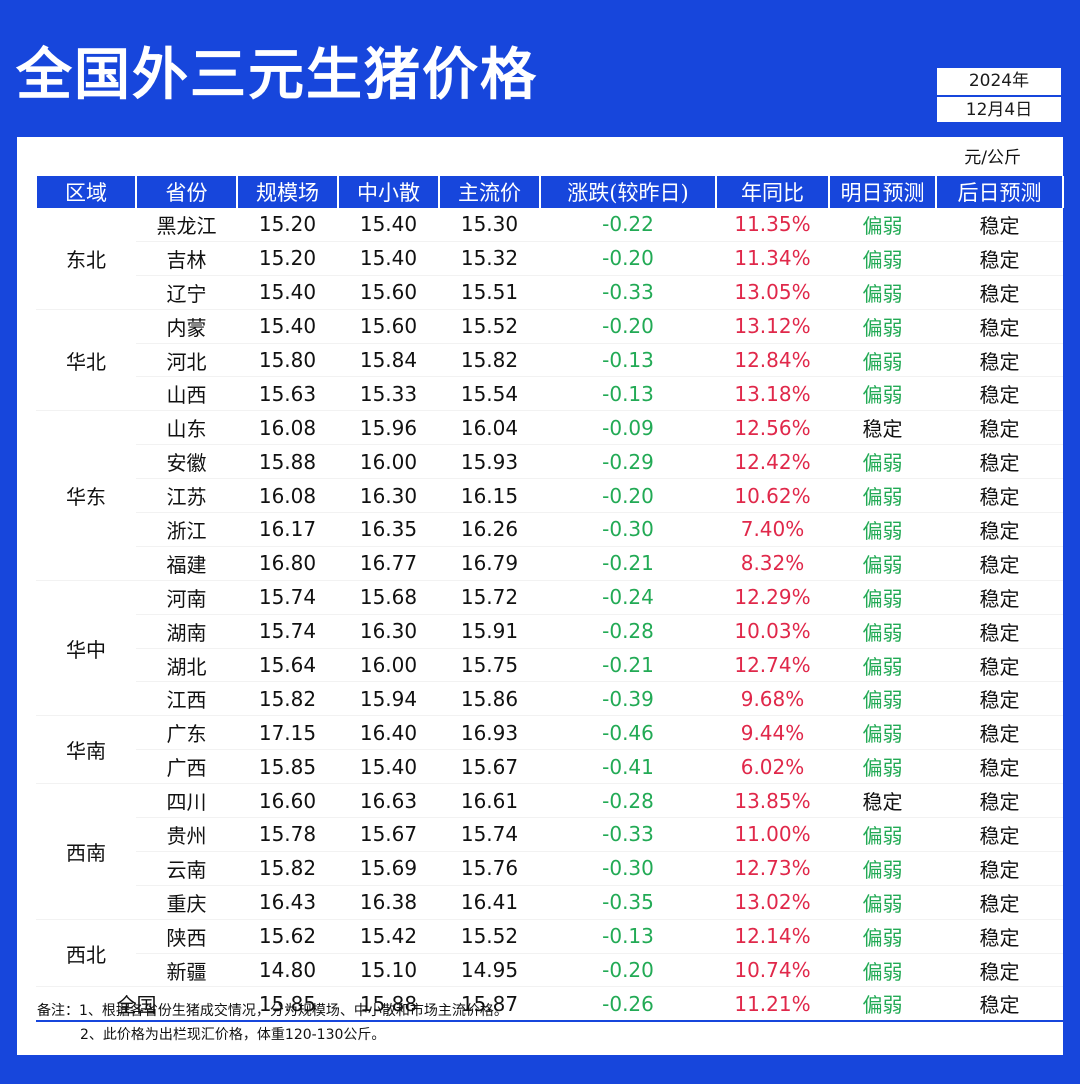  I want to click on table-row: 江苏 16.08 16.30 16.15 -0.20 10.62% 偏弱 稳定, so click(549, 496).